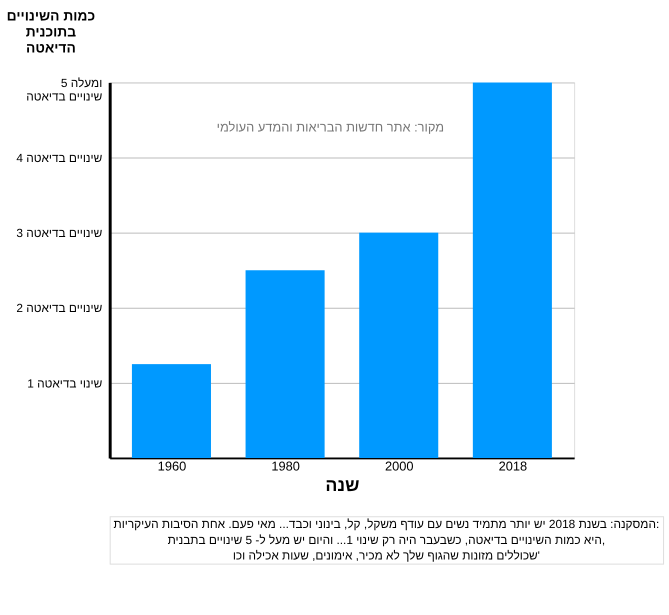 The width and height of the screenshot is (669, 615). Describe the element at coordinates (59, 308) in the screenshot. I see `y-tick-label: 2 שינויים בדיאטה` at that location.